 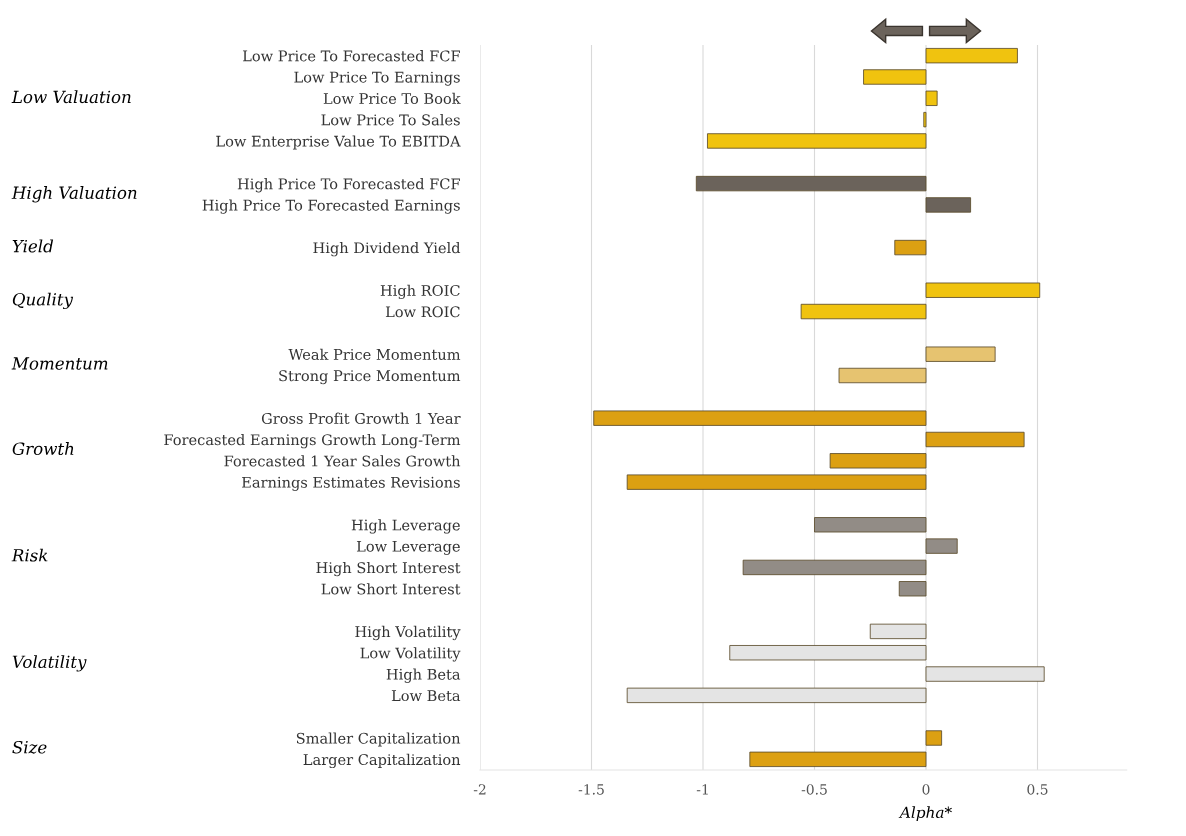 I want to click on x-tick-label: 0, so click(x=926, y=789).